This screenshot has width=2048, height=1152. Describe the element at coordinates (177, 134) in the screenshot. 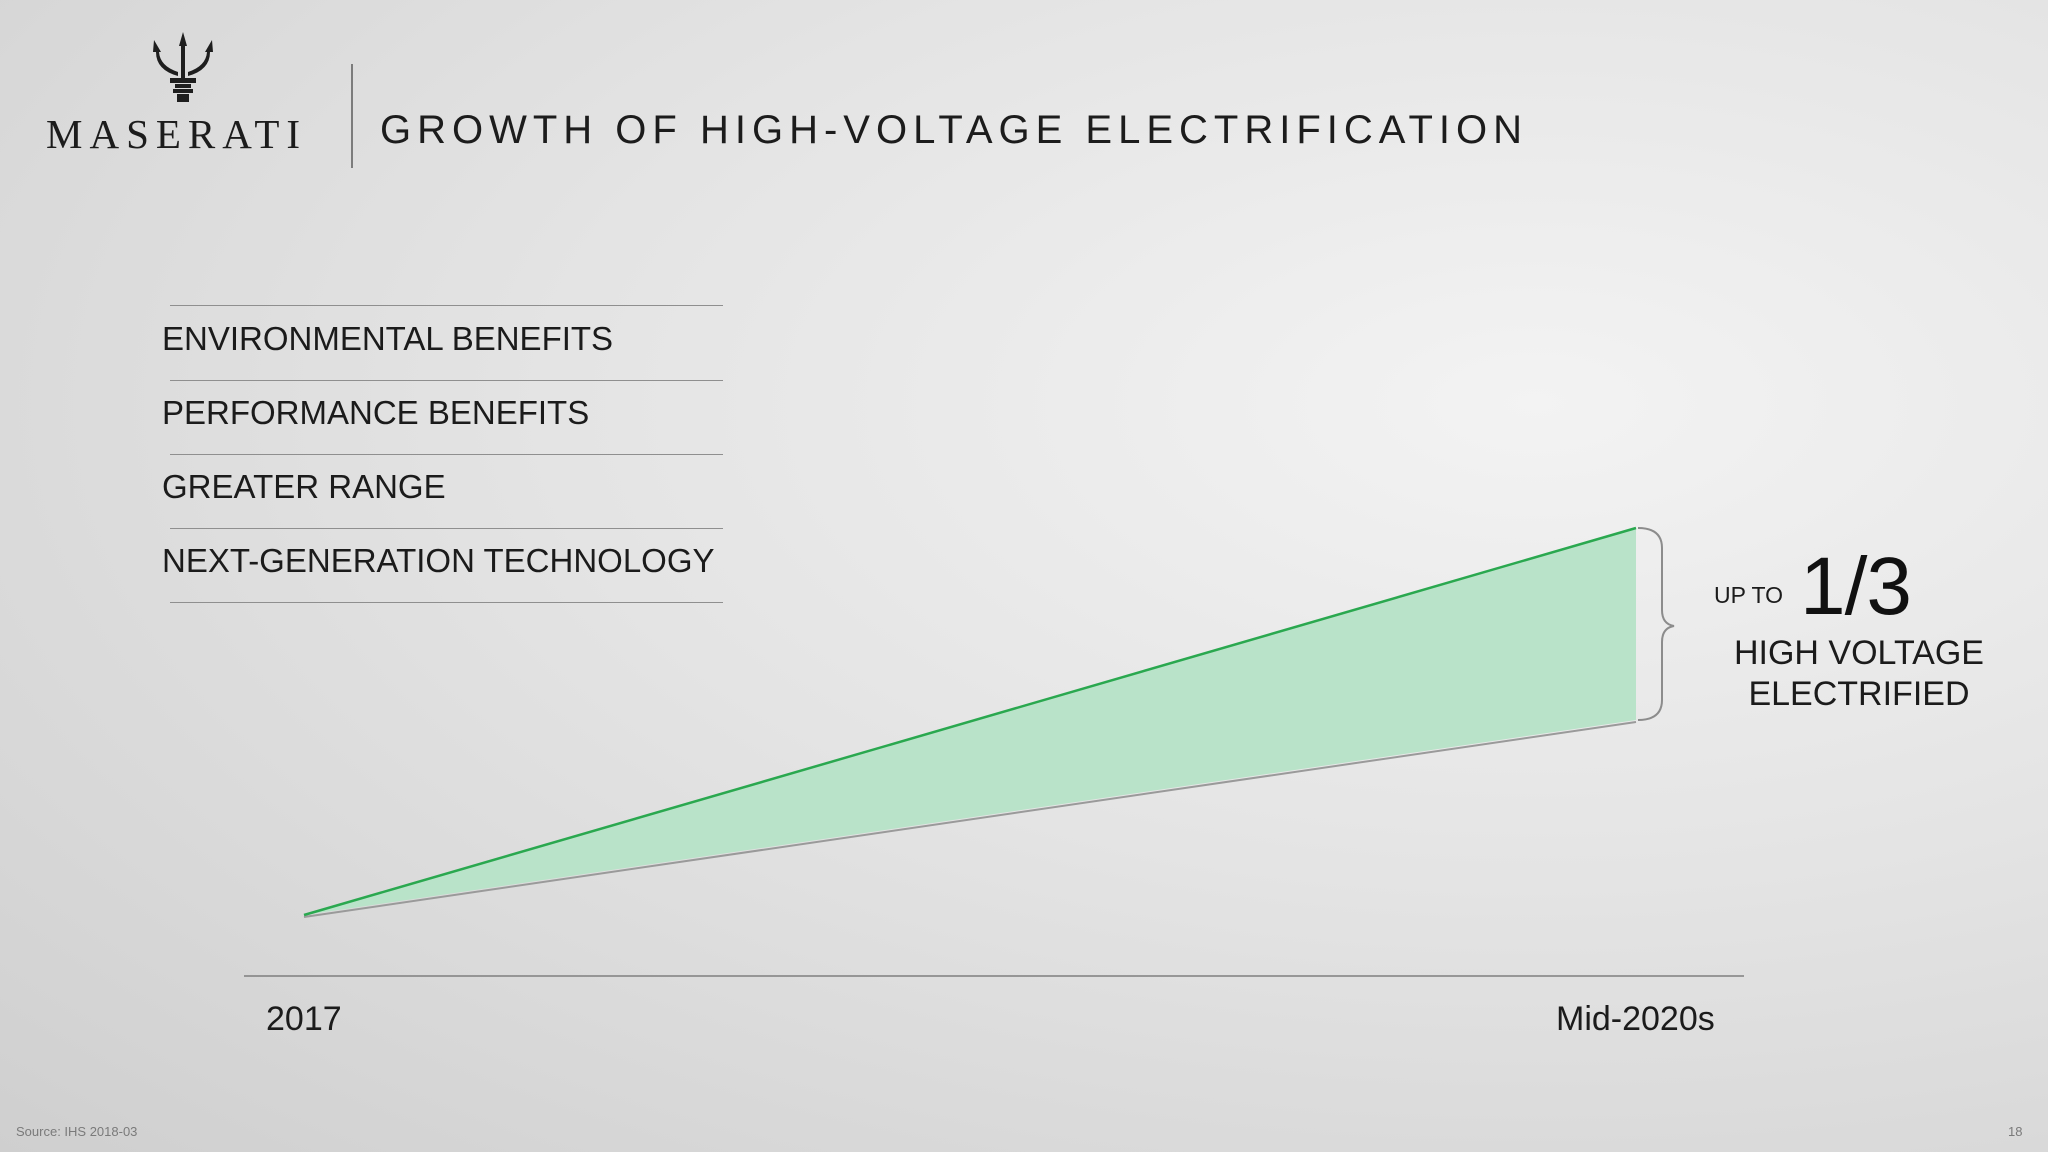

I see `brand-wordmark: MASERATI` at that location.